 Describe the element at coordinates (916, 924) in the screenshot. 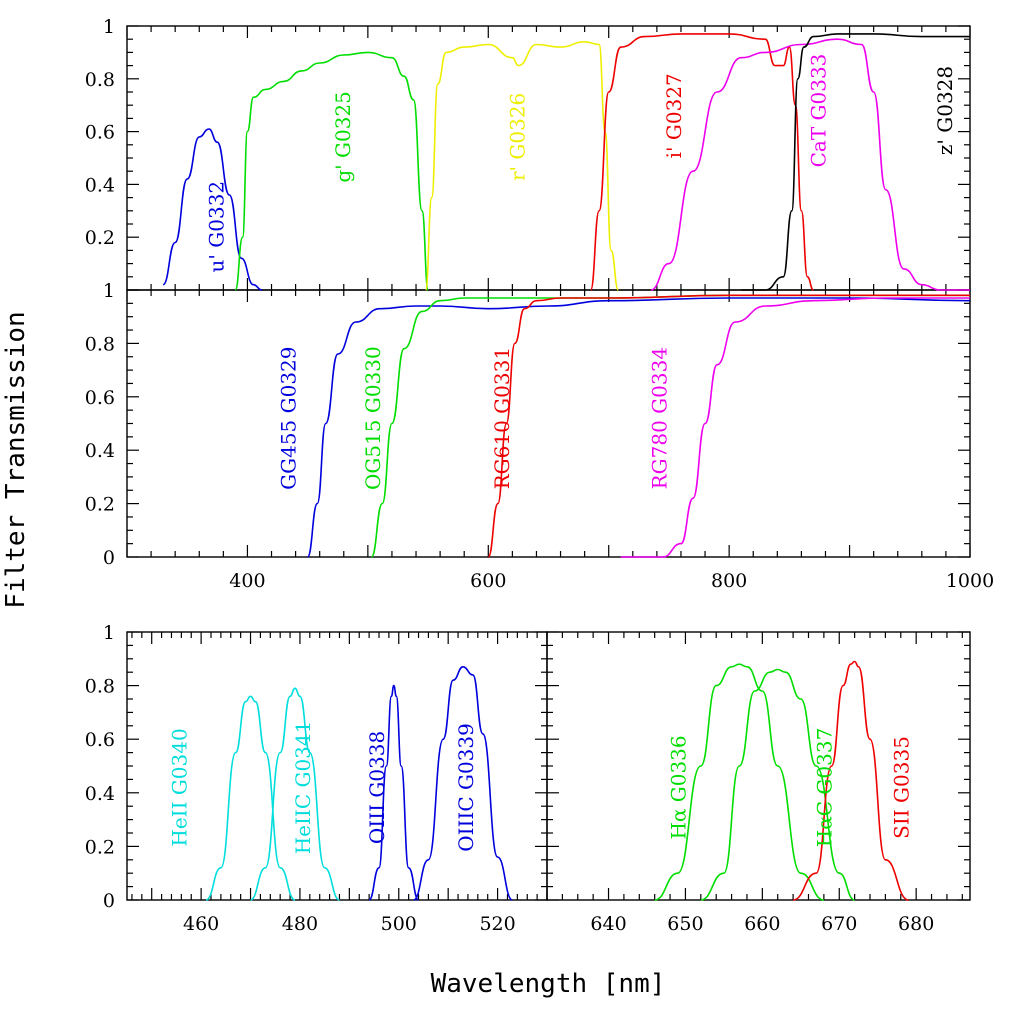

I see `x-tick-label: 680` at that location.